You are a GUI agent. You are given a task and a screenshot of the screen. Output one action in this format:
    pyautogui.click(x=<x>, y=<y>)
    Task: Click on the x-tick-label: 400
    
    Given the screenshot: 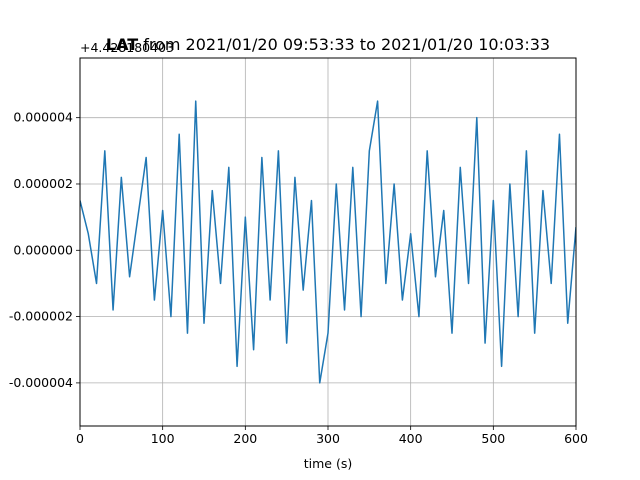 What is the action you would take?
    pyautogui.click(x=411, y=438)
    